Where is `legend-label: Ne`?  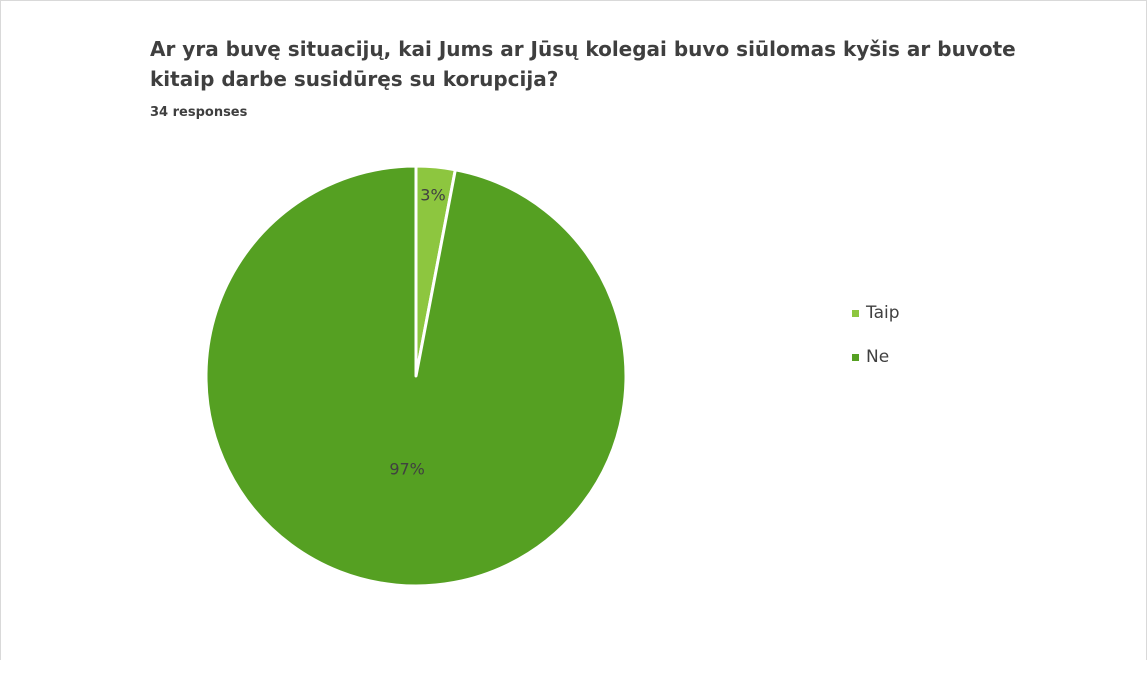 legend-label: Ne is located at coordinates (878, 357).